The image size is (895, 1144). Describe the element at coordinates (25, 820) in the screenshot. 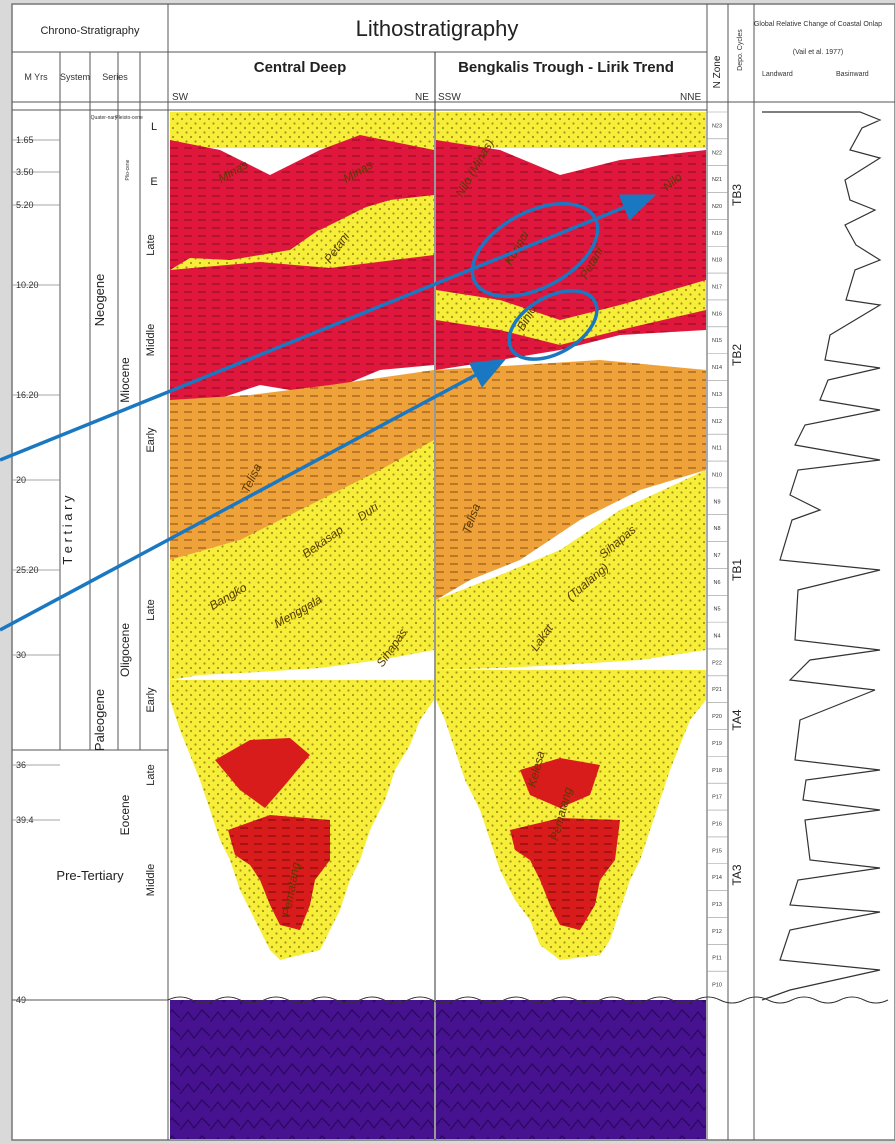

I see `age-tick-label: 39.4` at that location.